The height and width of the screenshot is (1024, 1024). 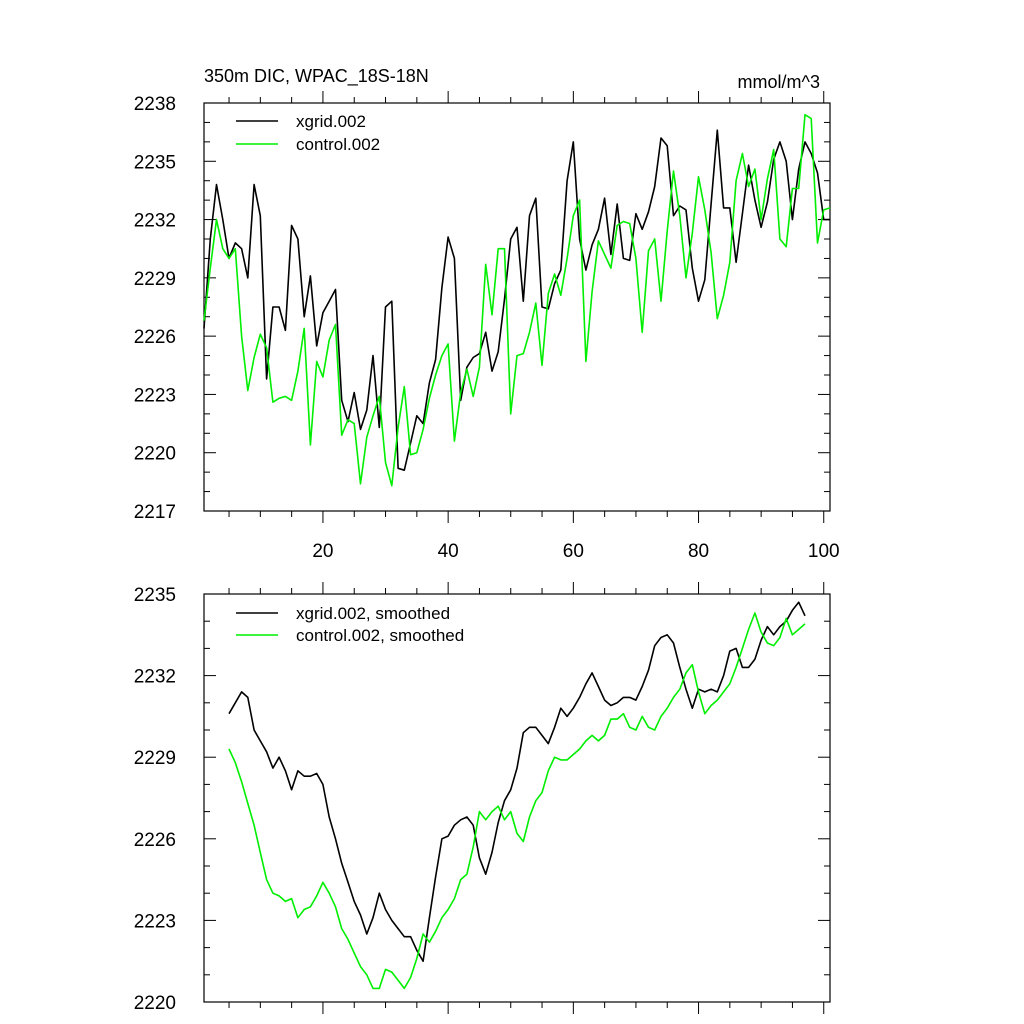 I want to click on x-tick-label: 40, so click(x=448, y=551).